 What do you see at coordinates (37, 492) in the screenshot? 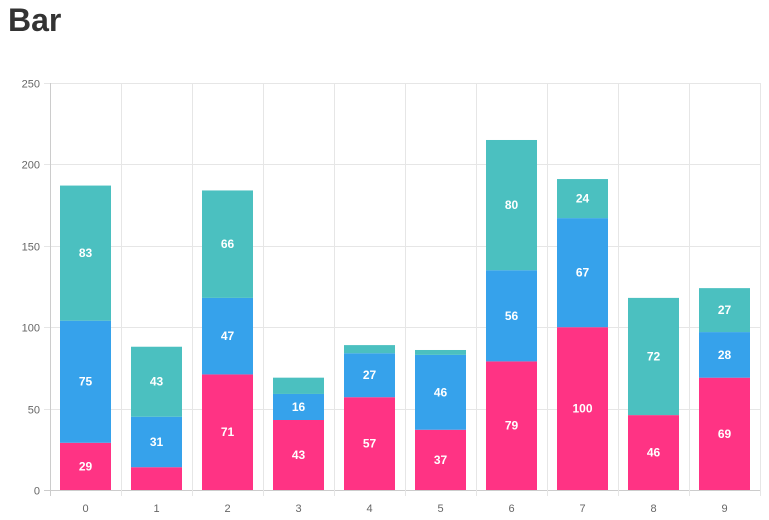
I see `y-tick-label: 0` at bounding box center [37, 492].